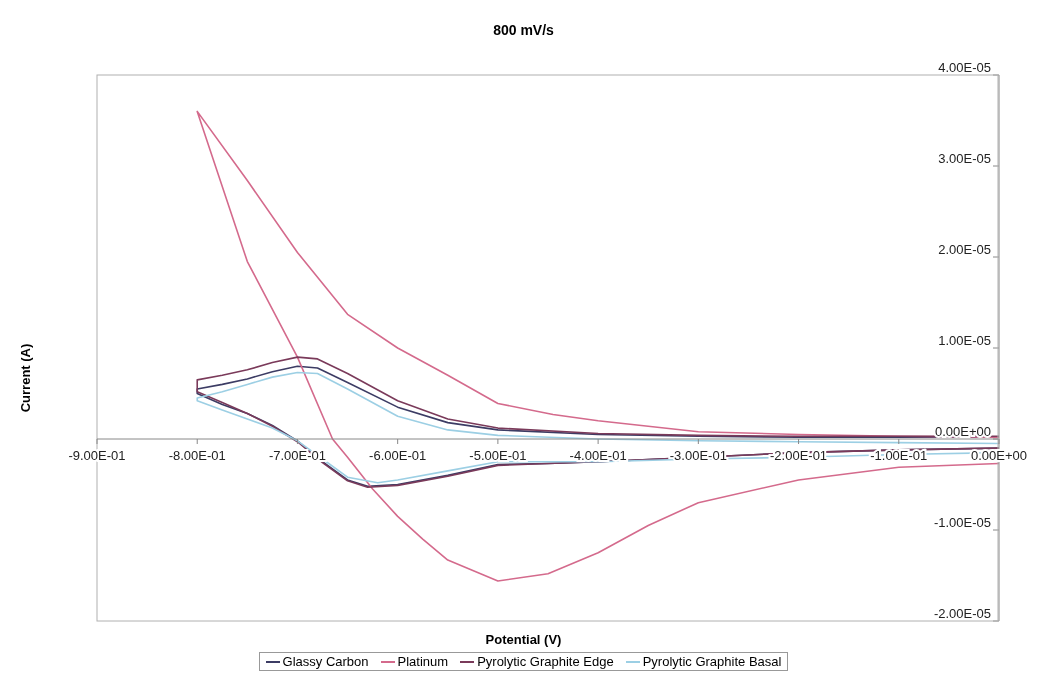 The width and height of the screenshot is (1047, 690). What do you see at coordinates (962, 613) in the screenshot?
I see `y-tick-label: -2.00E-05` at bounding box center [962, 613].